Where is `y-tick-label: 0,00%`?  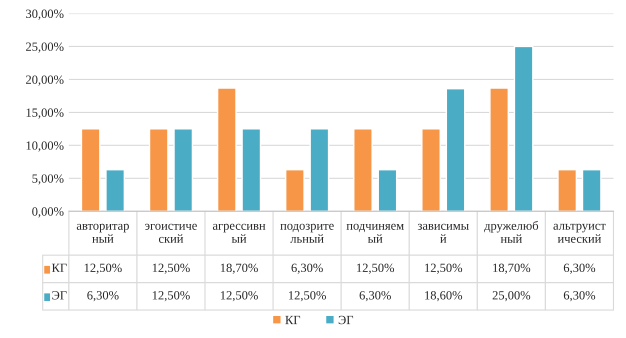
y-tick-label: 0,00% is located at coordinates (48, 212).